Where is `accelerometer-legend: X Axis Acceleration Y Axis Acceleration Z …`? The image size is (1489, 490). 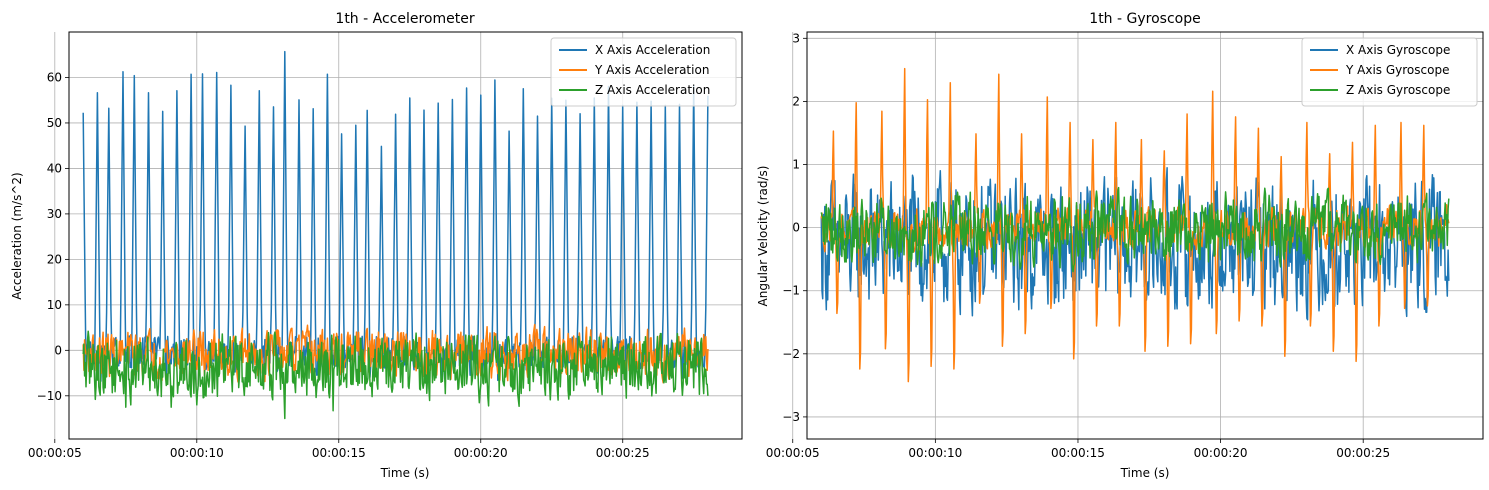
accelerometer-legend: X Axis Acceleration Y Axis Acceleration Z … is located at coordinates (643, 72).